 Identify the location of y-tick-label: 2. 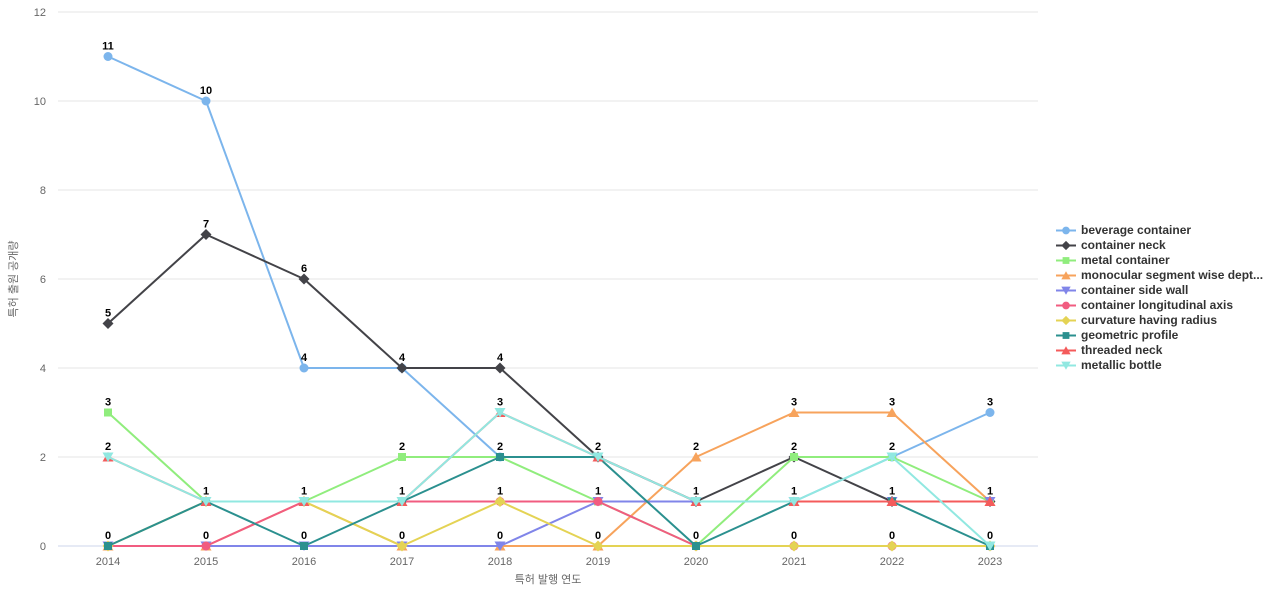
(43, 458).